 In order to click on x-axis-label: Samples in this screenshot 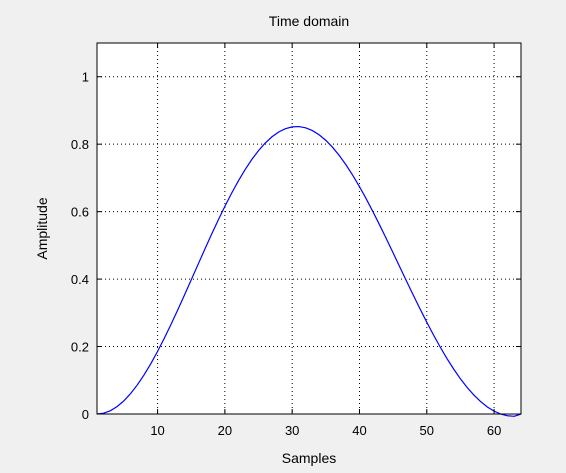, I will do `click(309, 458)`.